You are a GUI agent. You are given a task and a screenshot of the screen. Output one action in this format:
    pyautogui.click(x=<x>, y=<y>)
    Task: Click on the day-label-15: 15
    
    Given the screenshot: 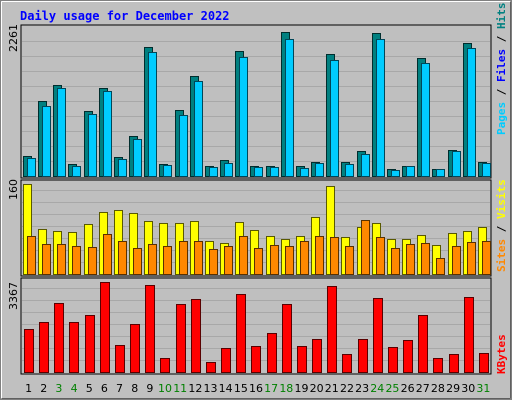 What is the action you would take?
    pyautogui.click(x=241, y=388)
    